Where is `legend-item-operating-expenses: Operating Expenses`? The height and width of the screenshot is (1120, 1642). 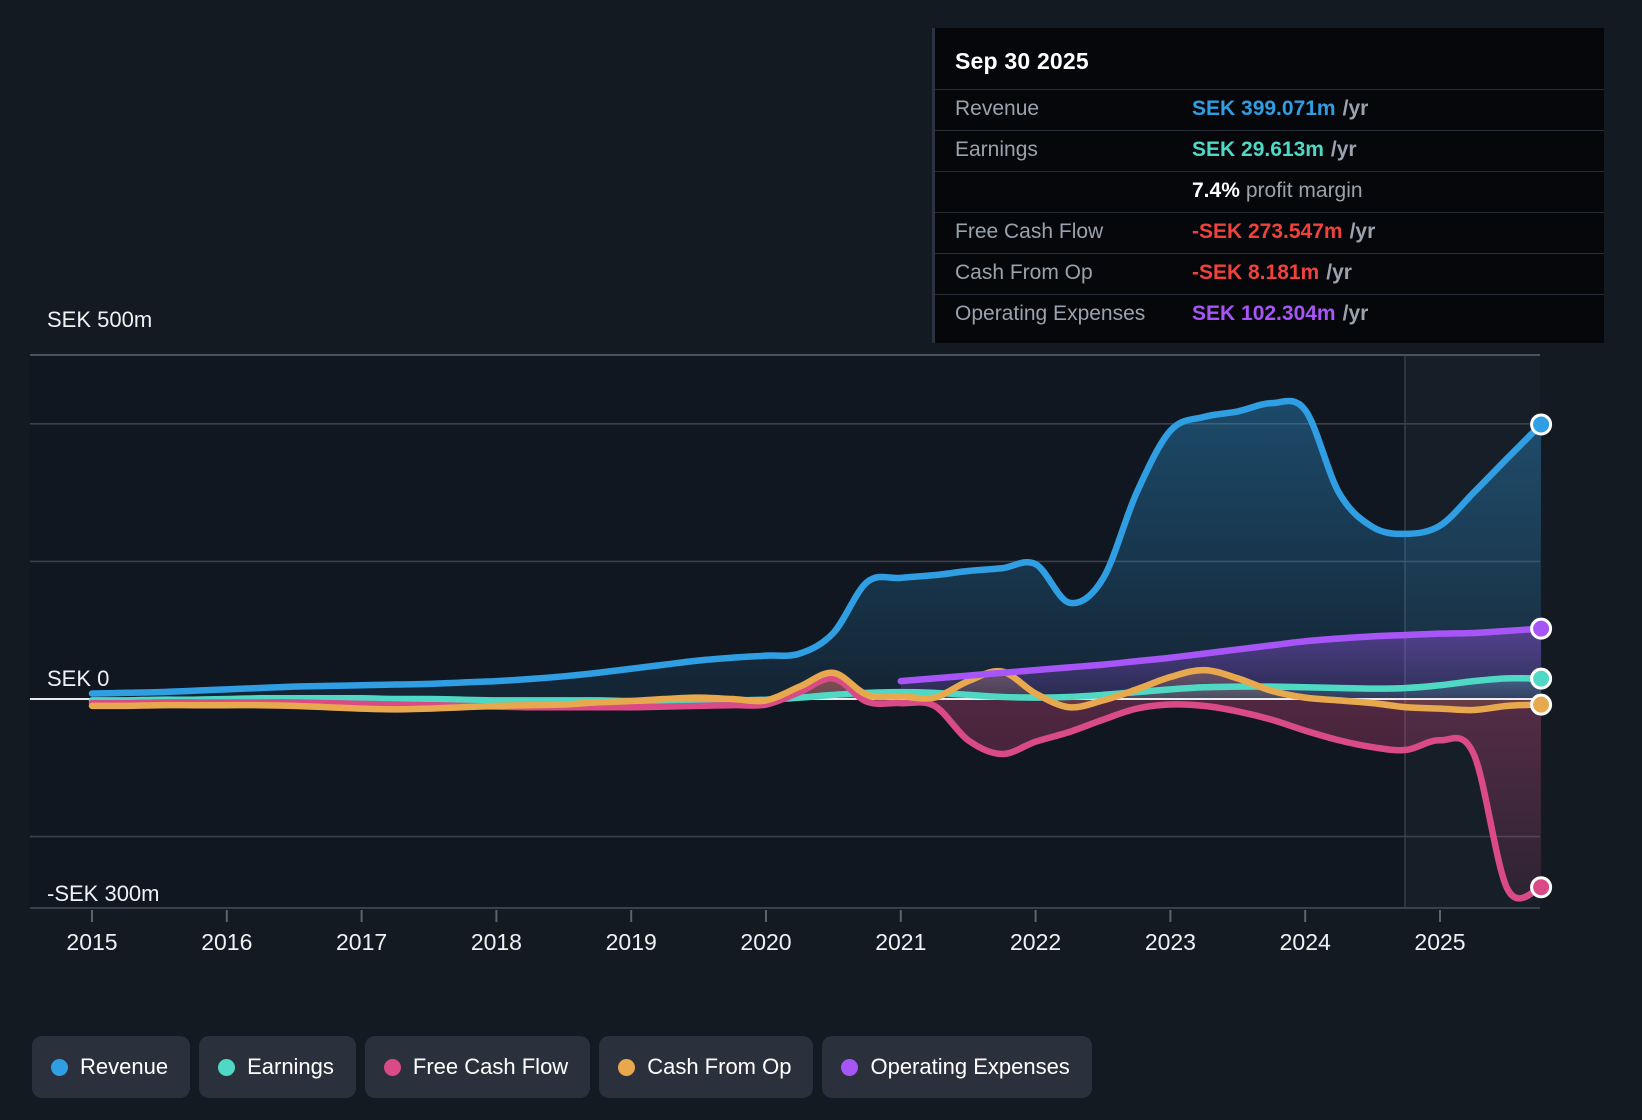 legend-item-operating-expenses: Operating Expenses is located at coordinates (957, 1067).